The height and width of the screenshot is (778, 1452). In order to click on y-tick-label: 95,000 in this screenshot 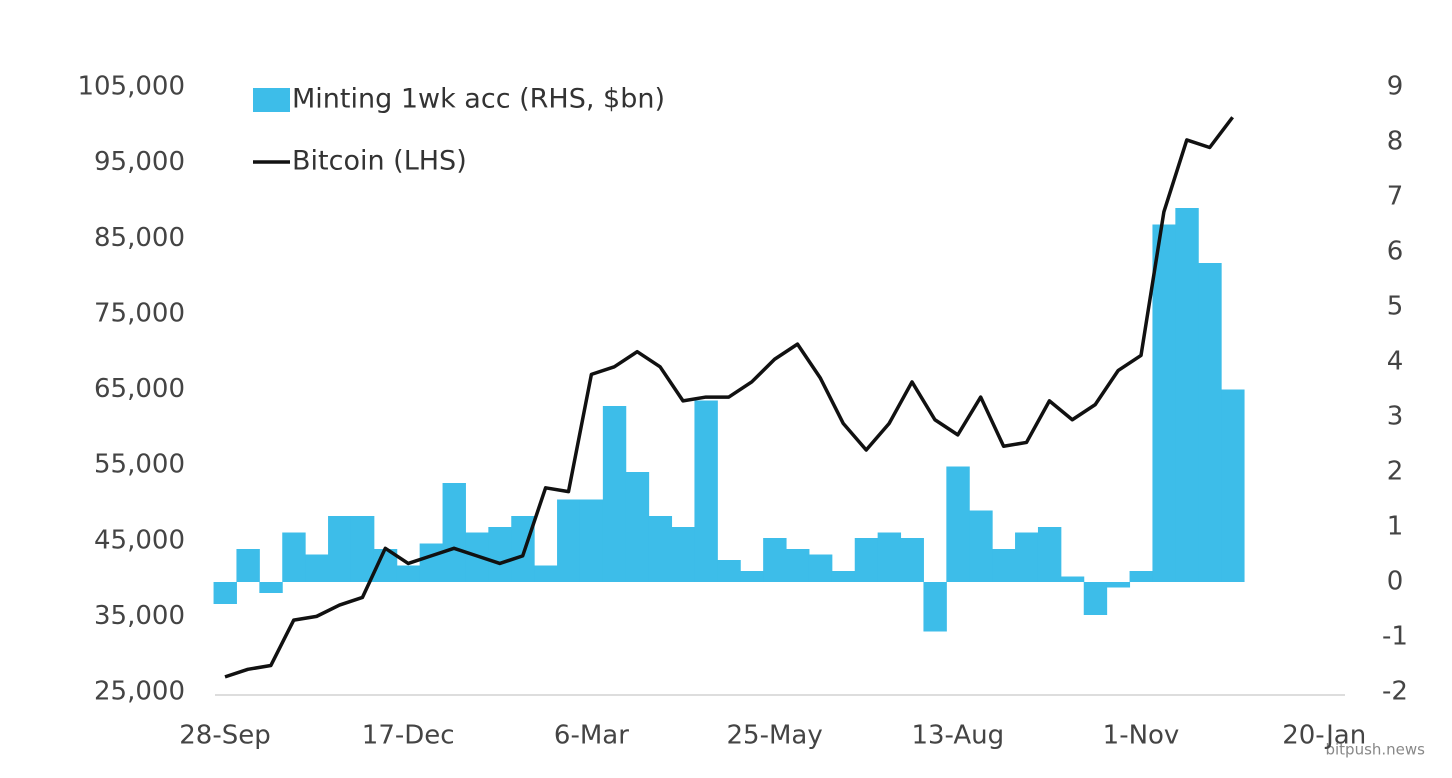, I will do `click(139, 162)`.